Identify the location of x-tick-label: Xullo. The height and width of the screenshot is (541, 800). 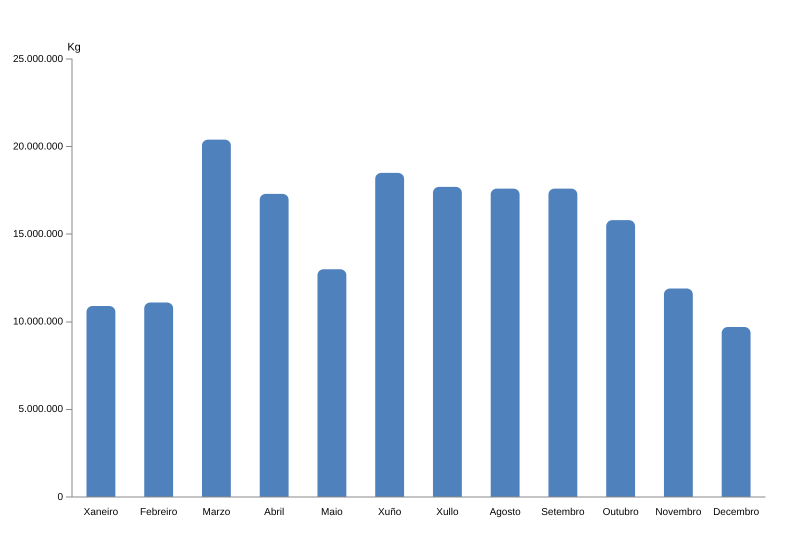
(447, 512).